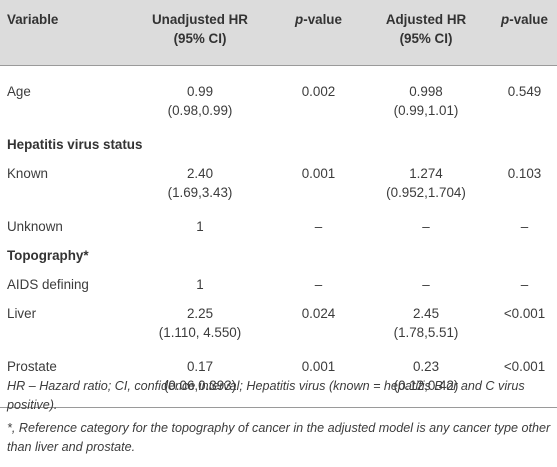 The height and width of the screenshot is (467, 557). I want to click on unadj-hr-value: 2.25, so click(200, 313).